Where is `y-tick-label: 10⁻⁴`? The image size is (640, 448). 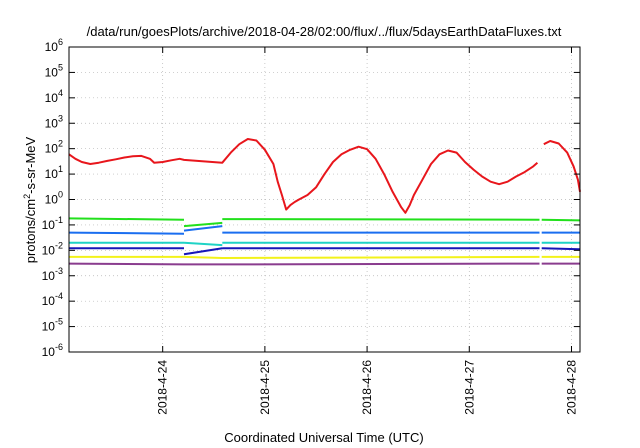 y-tick-label: 10⁻⁴ is located at coordinates (52, 299).